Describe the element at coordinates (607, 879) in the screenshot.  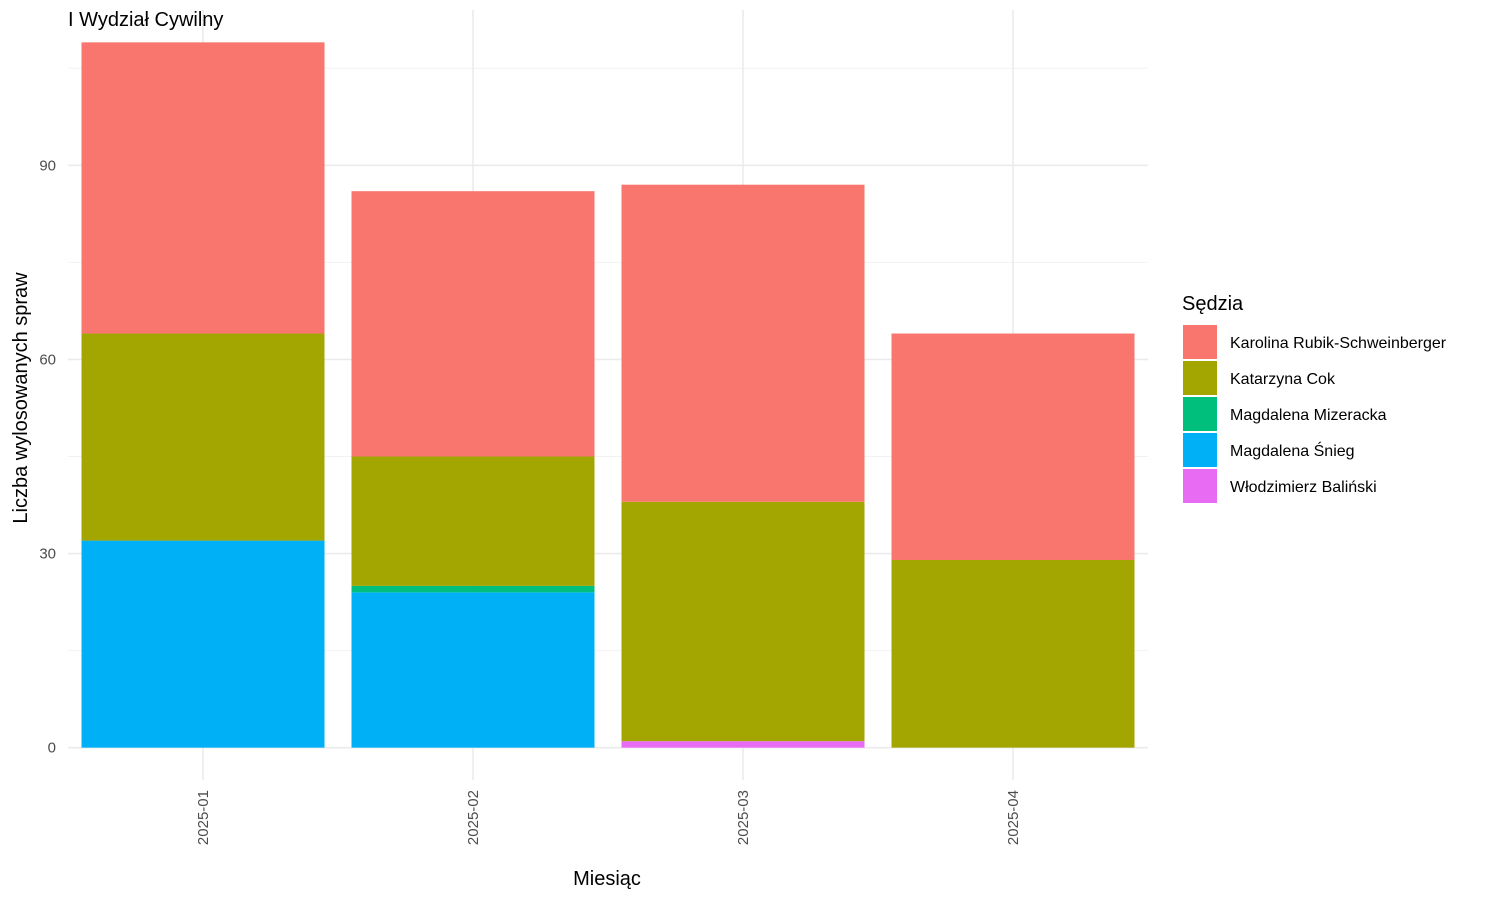
I see `x-axis-title: Miesiąc` at that location.